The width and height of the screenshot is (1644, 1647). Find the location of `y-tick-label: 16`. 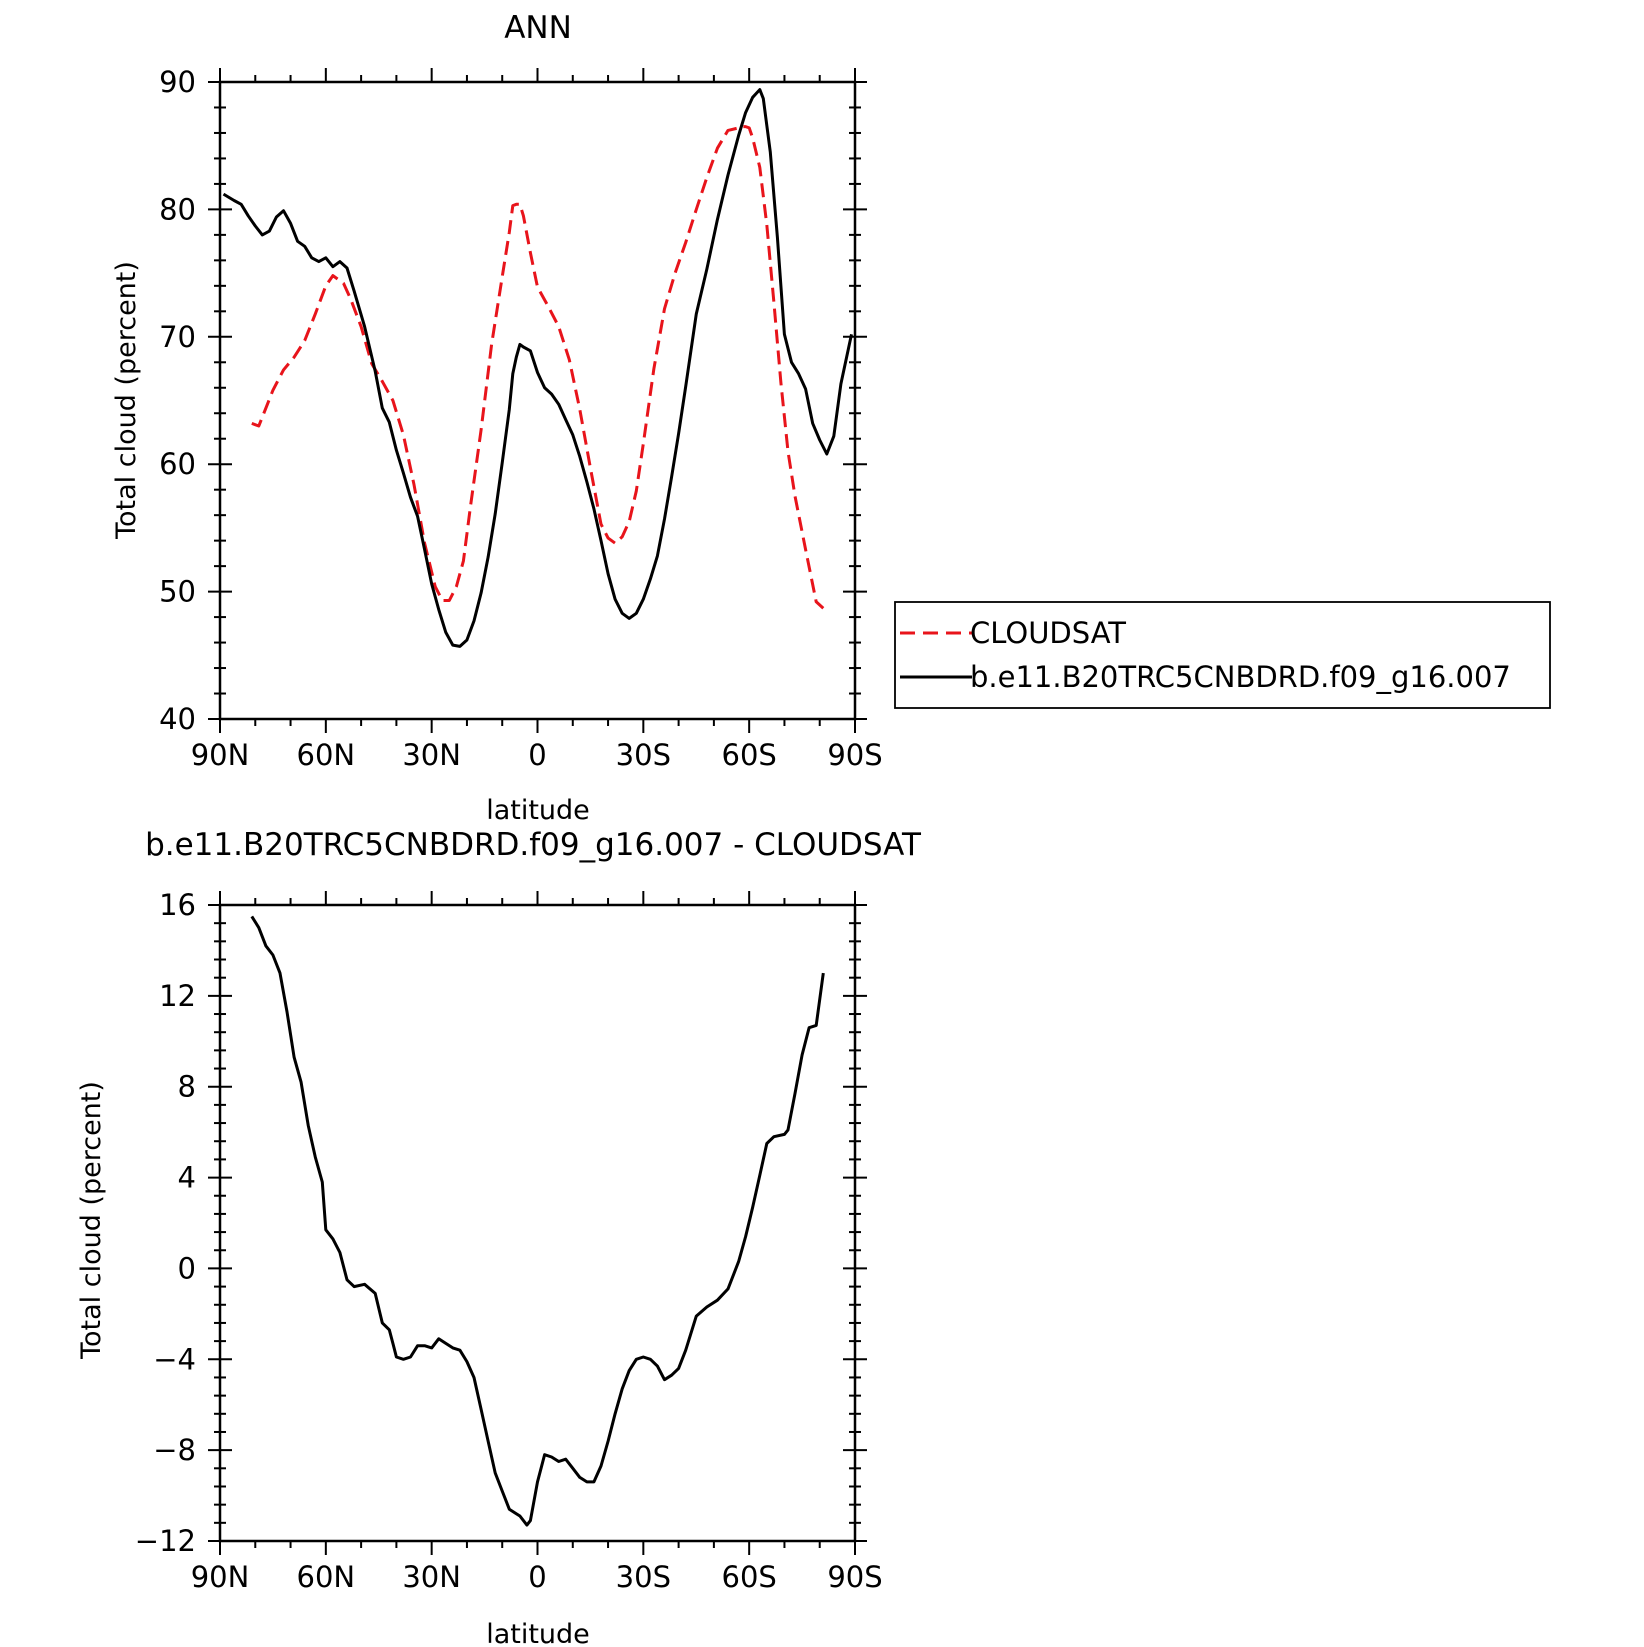

y-tick-label: 16 is located at coordinates (177, 905).